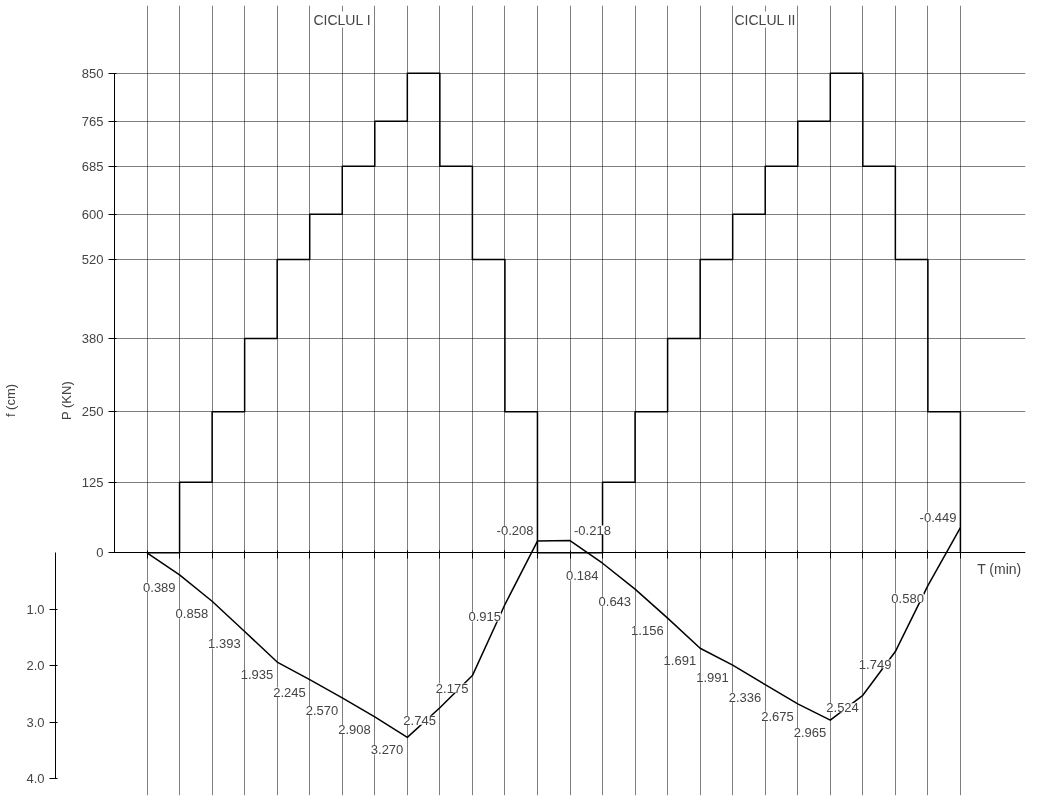  What do you see at coordinates (224, 644) in the screenshot?
I see `data-label: 1.393` at bounding box center [224, 644].